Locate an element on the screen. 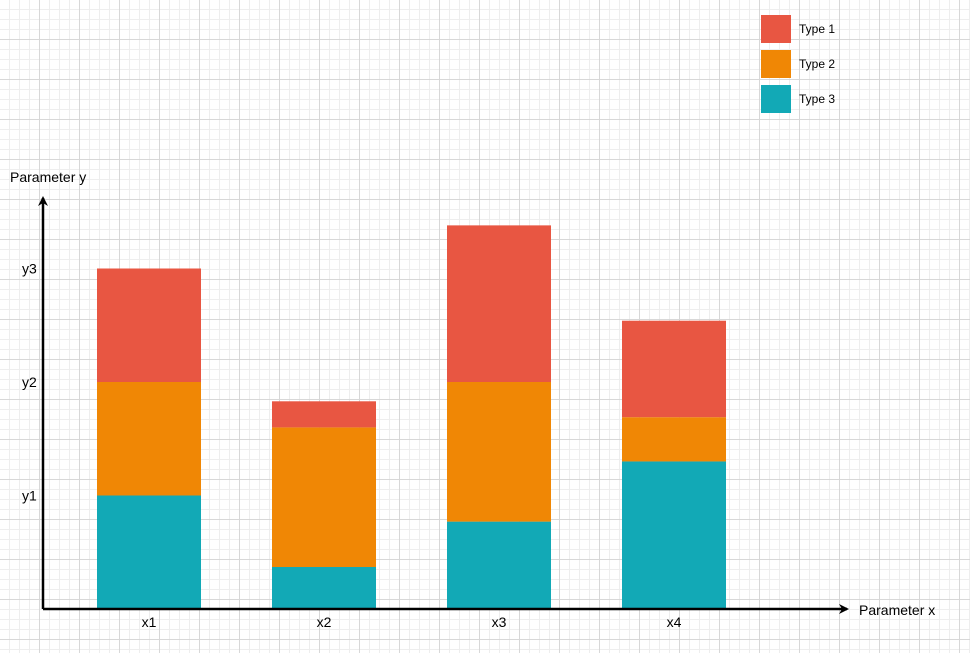 This screenshot has width=970, height=653. x-tick-label-x1: x1 is located at coordinates (149, 622).